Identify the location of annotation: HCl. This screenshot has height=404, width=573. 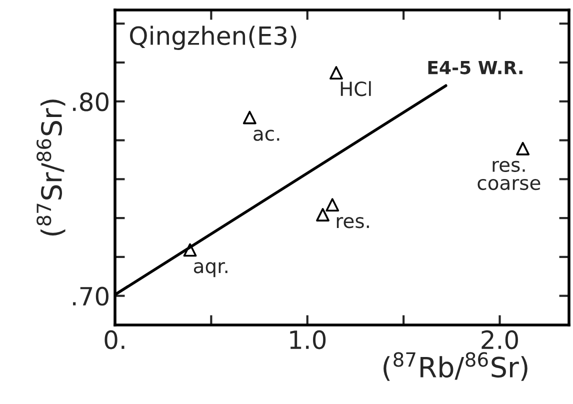
(355, 88).